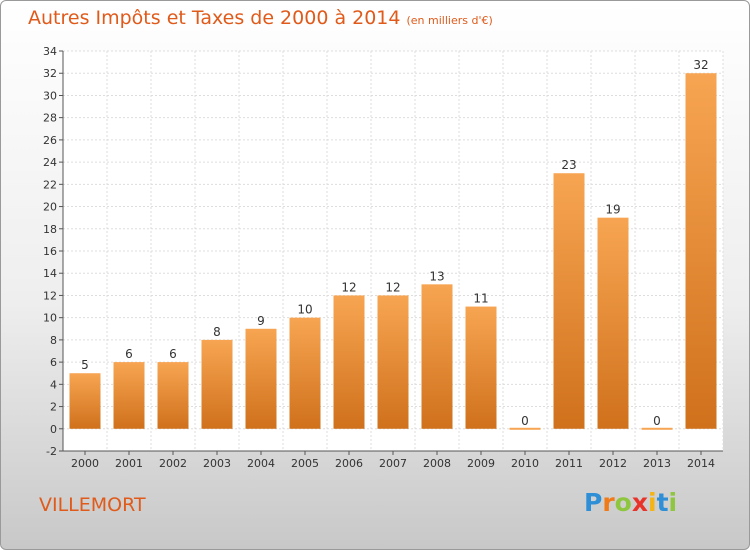 The width and height of the screenshot is (750, 550). What do you see at coordinates (623, 502) in the screenshot?
I see `logo-letter: o` at bounding box center [623, 502].